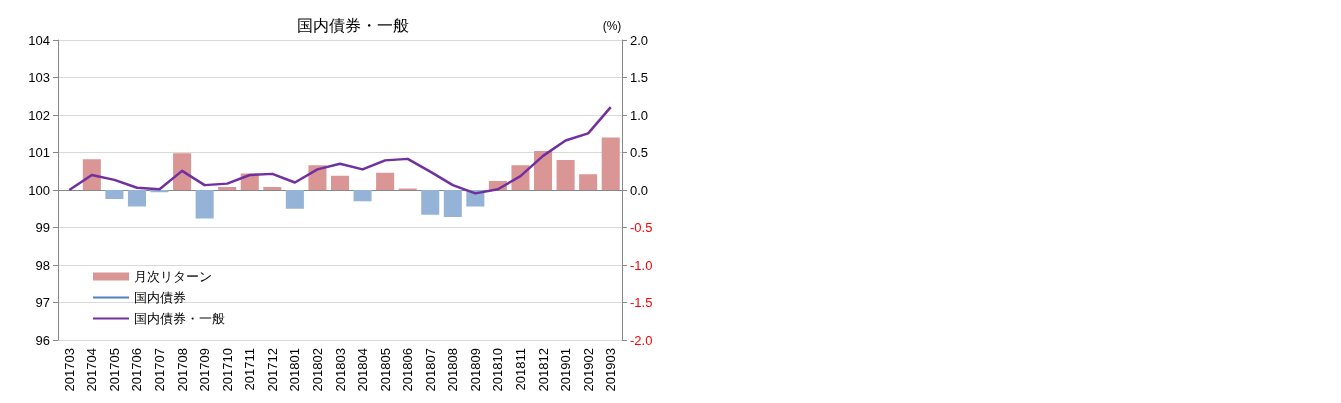 The image size is (1341, 403). What do you see at coordinates (408, 370) in the screenshot?
I see `x-tick-label: 201806` at bounding box center [408, 370].